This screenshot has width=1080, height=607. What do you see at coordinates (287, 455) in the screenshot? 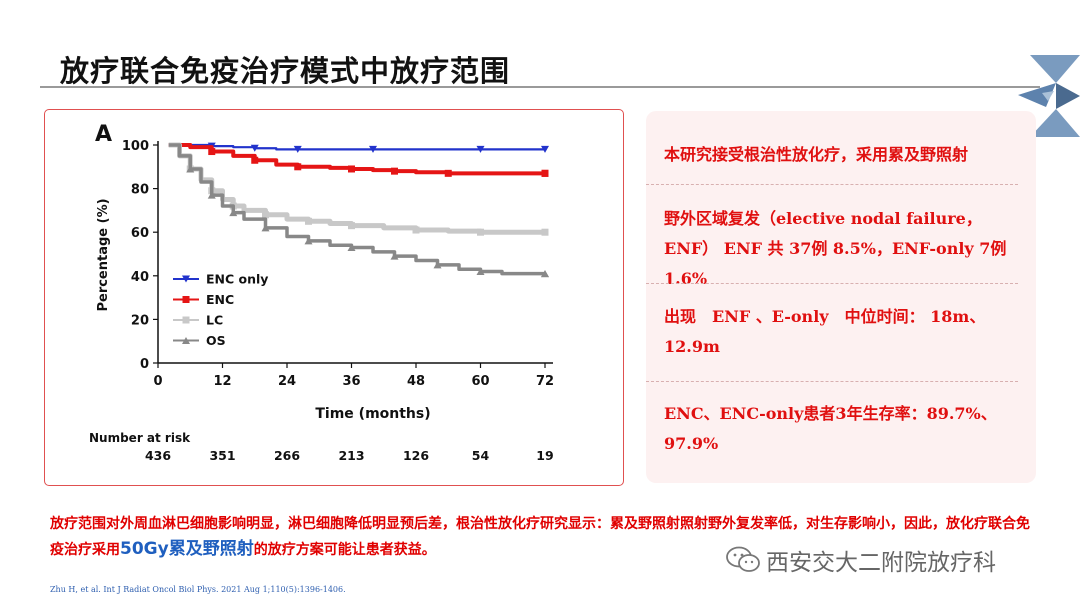
I see `risk-value: 266` at bounding box center [287, 455].